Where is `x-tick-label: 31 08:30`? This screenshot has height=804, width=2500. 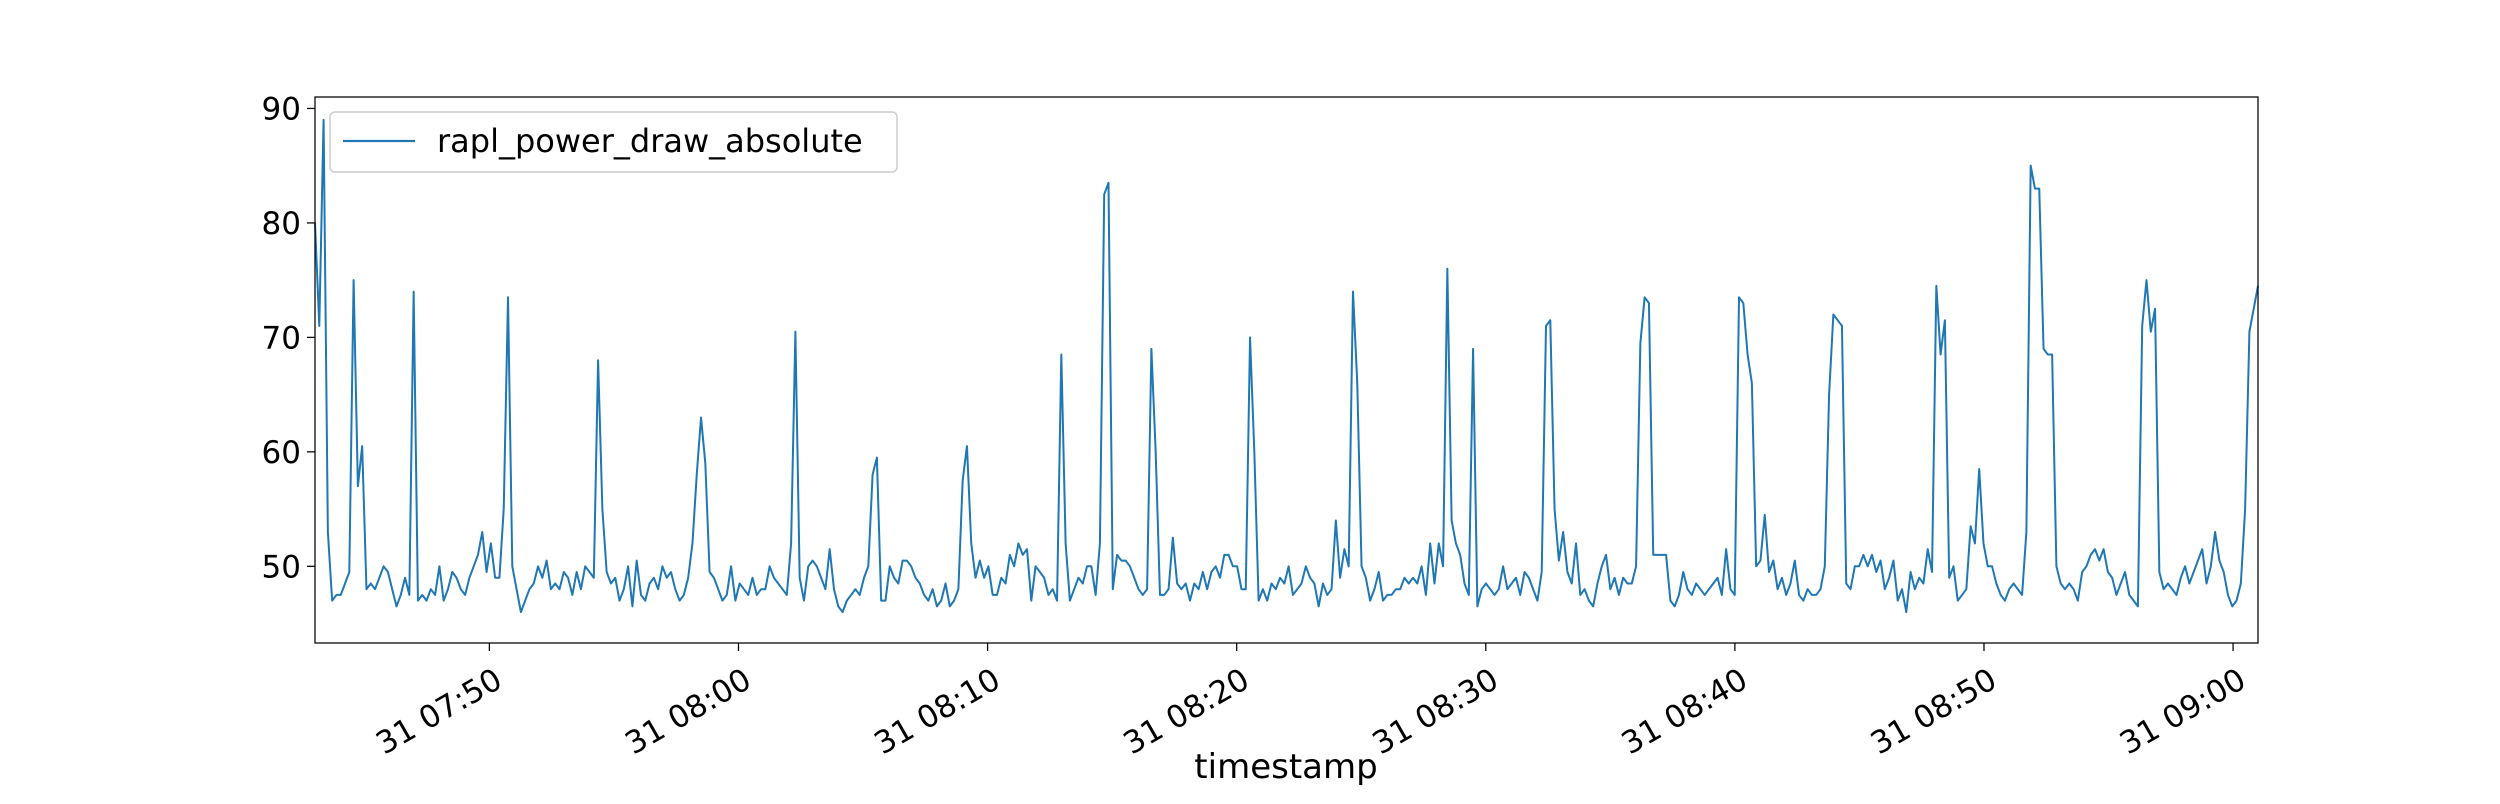 x-tick-label: 31 08:30 is located at coordinates (1436, 712).